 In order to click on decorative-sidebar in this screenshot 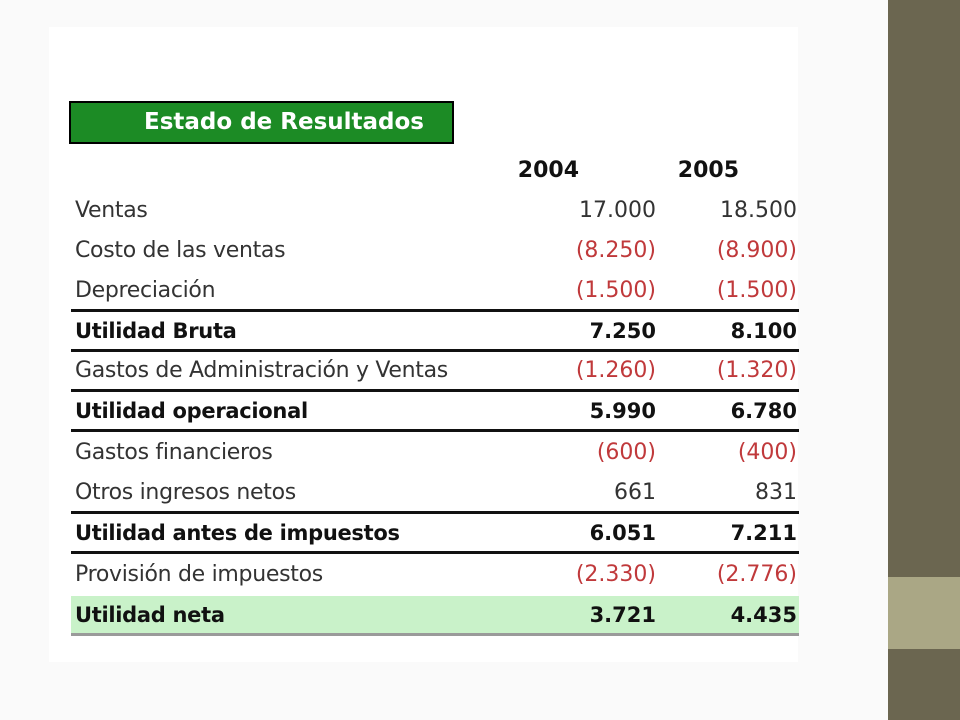, I will do `click(924, 360)`.